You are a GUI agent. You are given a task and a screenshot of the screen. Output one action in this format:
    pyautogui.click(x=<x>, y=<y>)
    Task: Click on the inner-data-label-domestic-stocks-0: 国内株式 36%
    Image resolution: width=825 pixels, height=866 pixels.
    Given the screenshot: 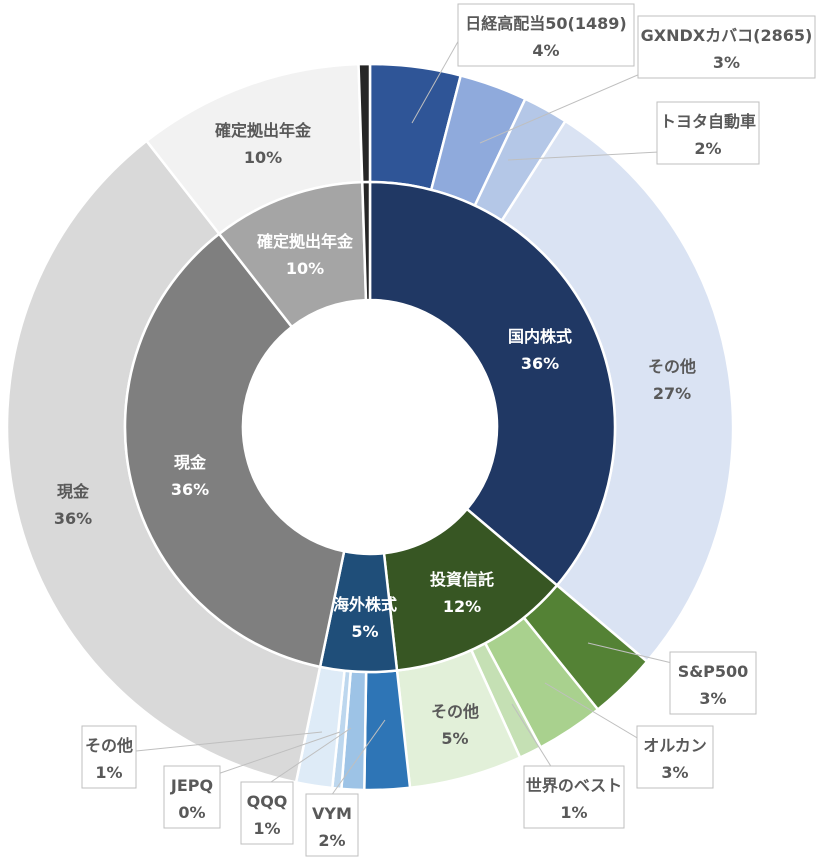 What is the action you would take?
    pyautogui.click(x=540, y=350)
    